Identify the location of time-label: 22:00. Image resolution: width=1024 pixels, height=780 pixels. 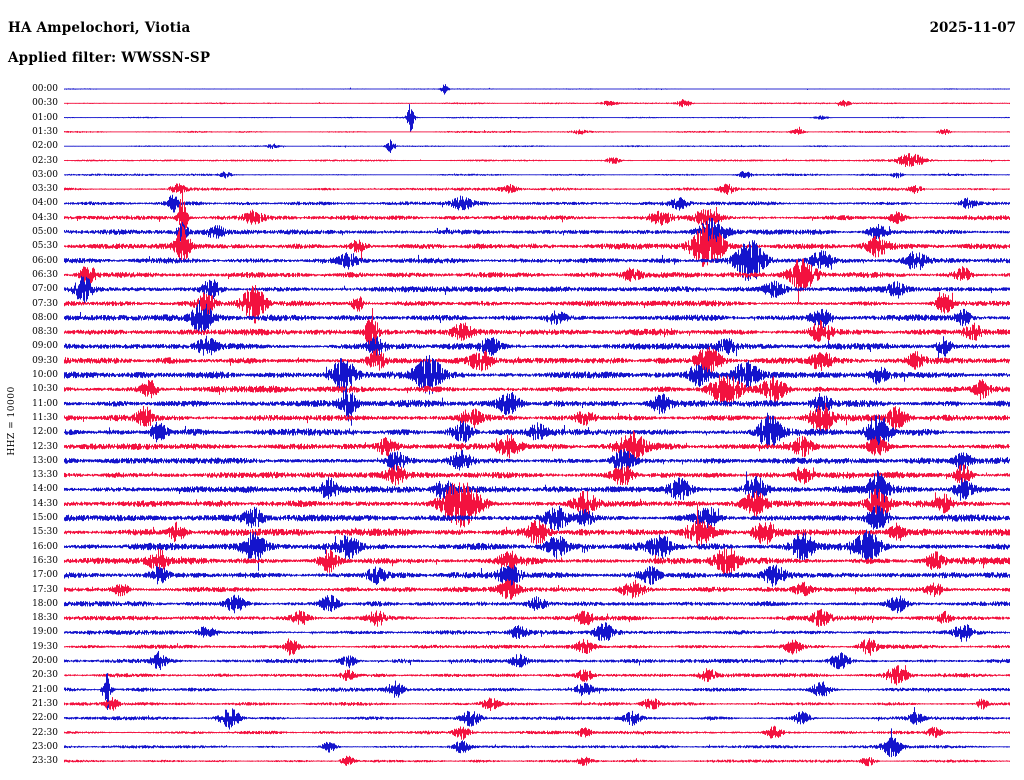
(45, 718).